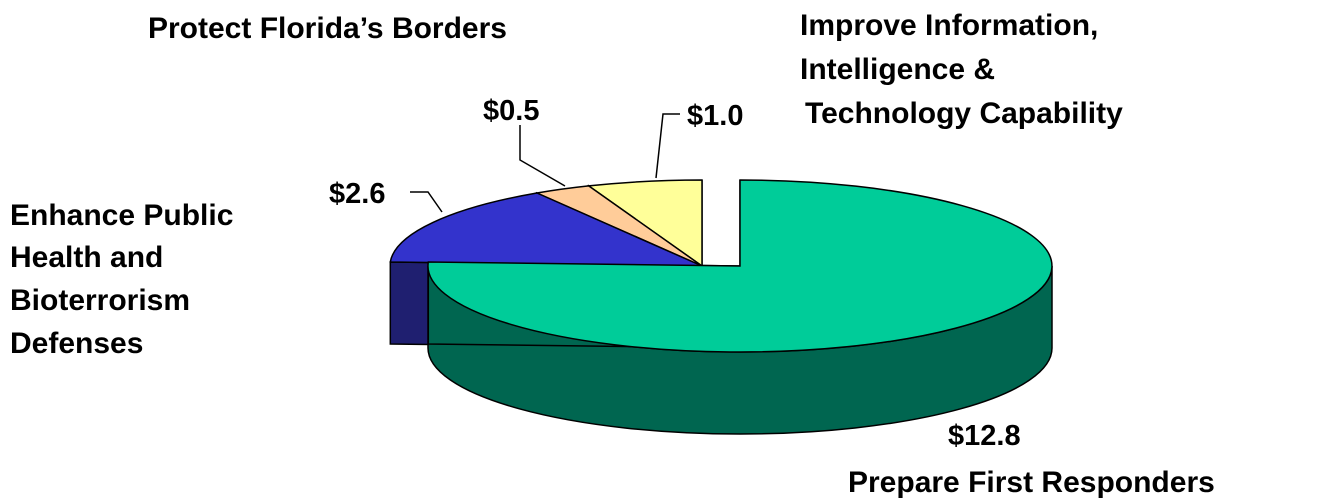 The width and height of the screenshot is (1333, 504). What do you see at coordinates (546, 229) in the screenshot?
I see `slice-public-health` at bounding box center [546, 229].